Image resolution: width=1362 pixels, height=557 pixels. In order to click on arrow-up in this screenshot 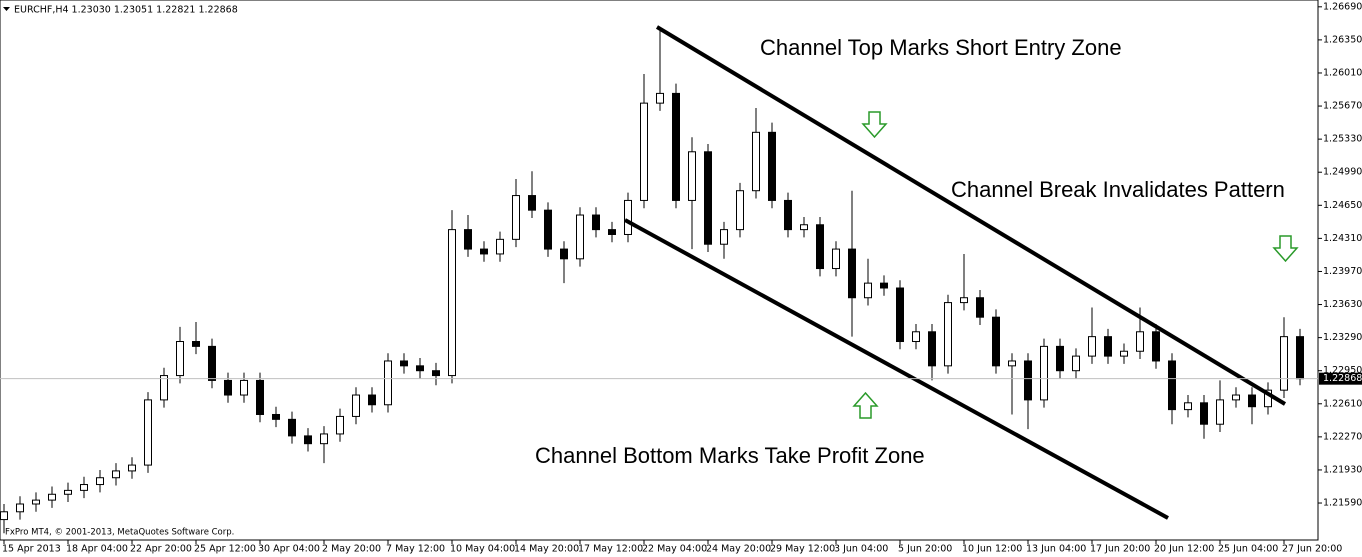, I will do `click(865, 405)`.